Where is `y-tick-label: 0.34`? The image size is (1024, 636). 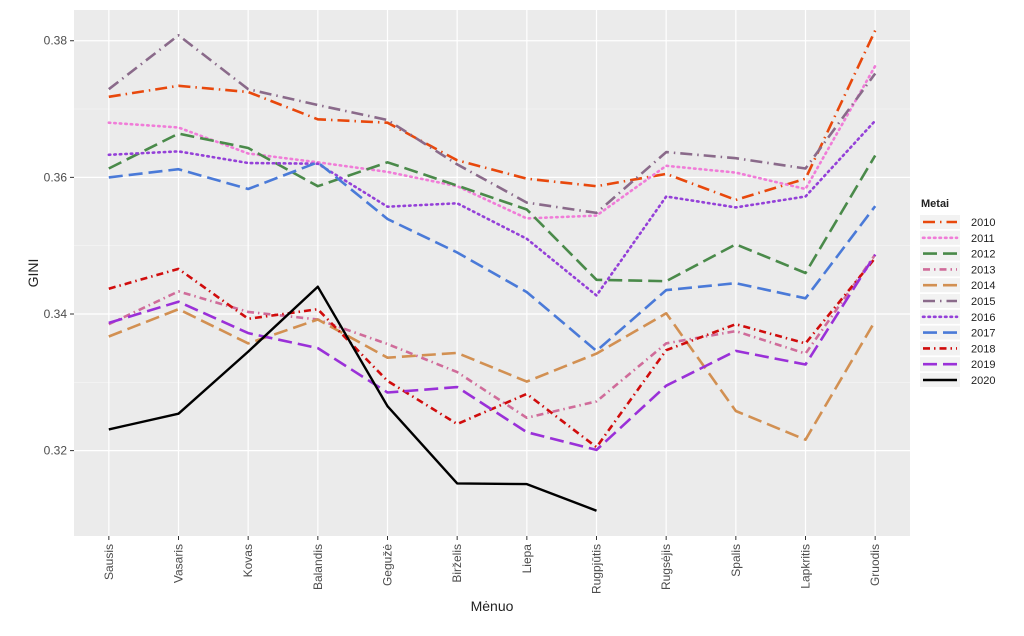 y-tick-label: 0.34 is located at coordinates (56, 314).